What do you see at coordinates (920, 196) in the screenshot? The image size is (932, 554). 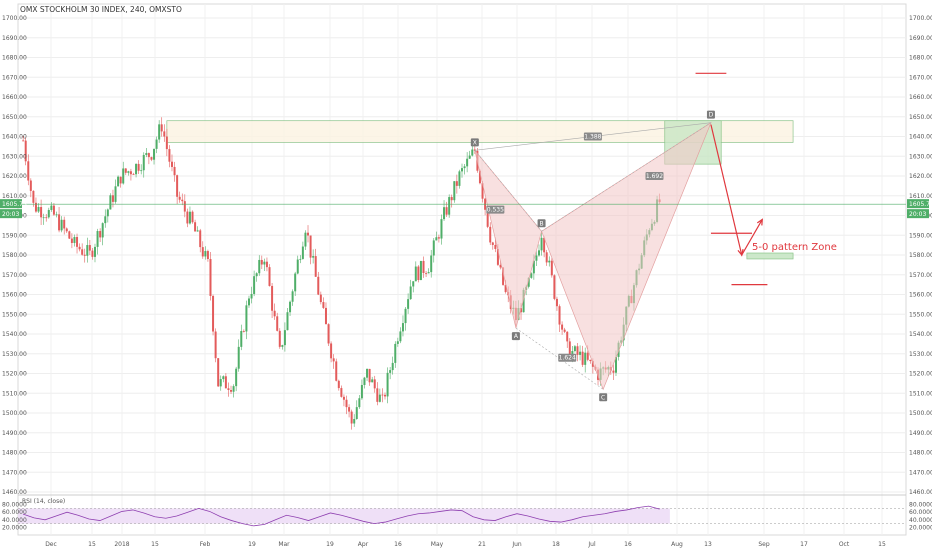 I see `y-tick-label-right: 1610.00` at bounding box center [920, 196].